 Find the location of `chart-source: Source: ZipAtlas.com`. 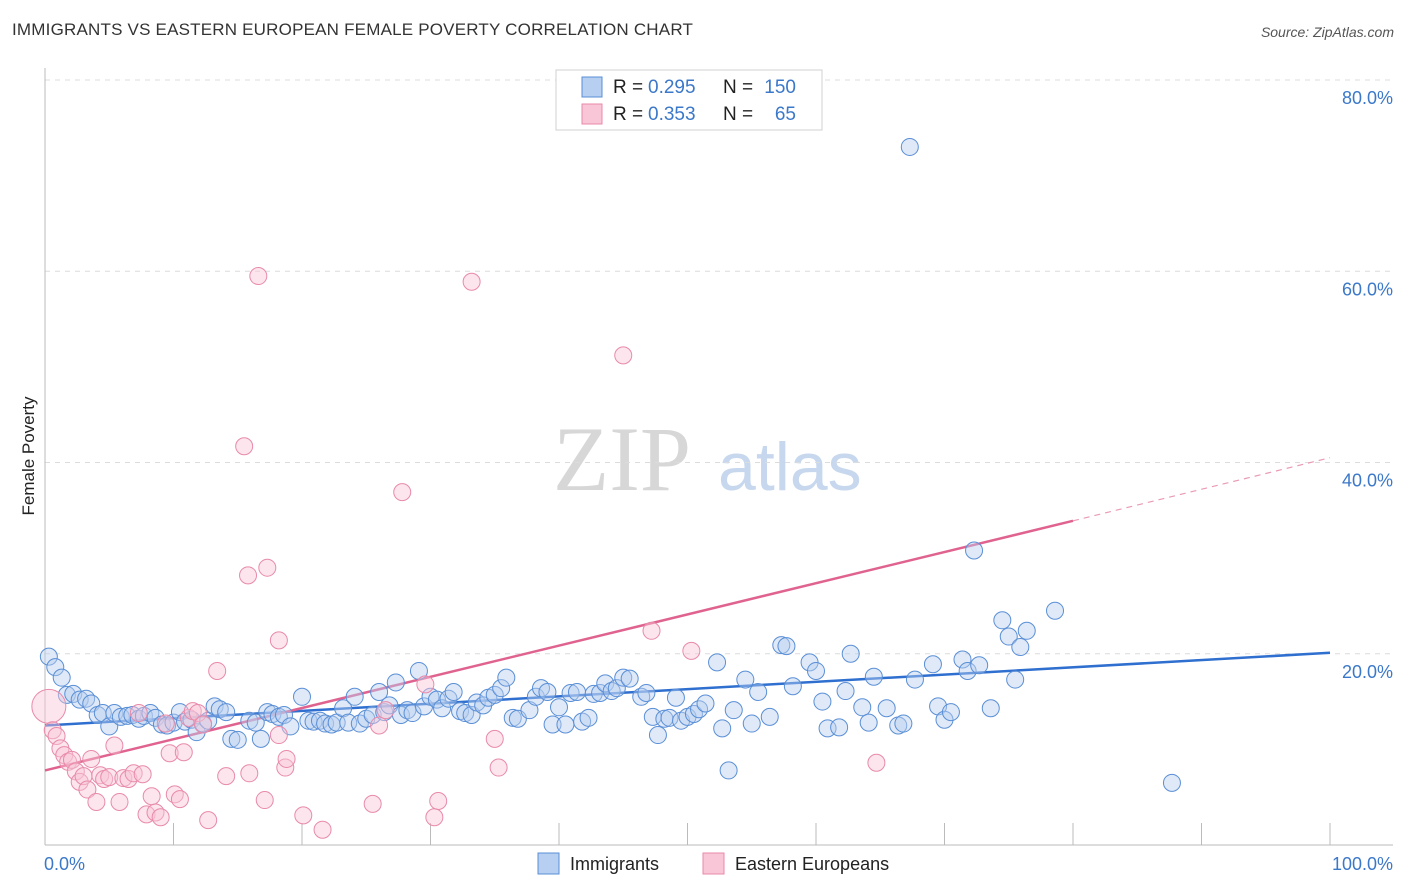

chart-source: Source: ZipAtlas.com is located at coordinates (1327, 32).